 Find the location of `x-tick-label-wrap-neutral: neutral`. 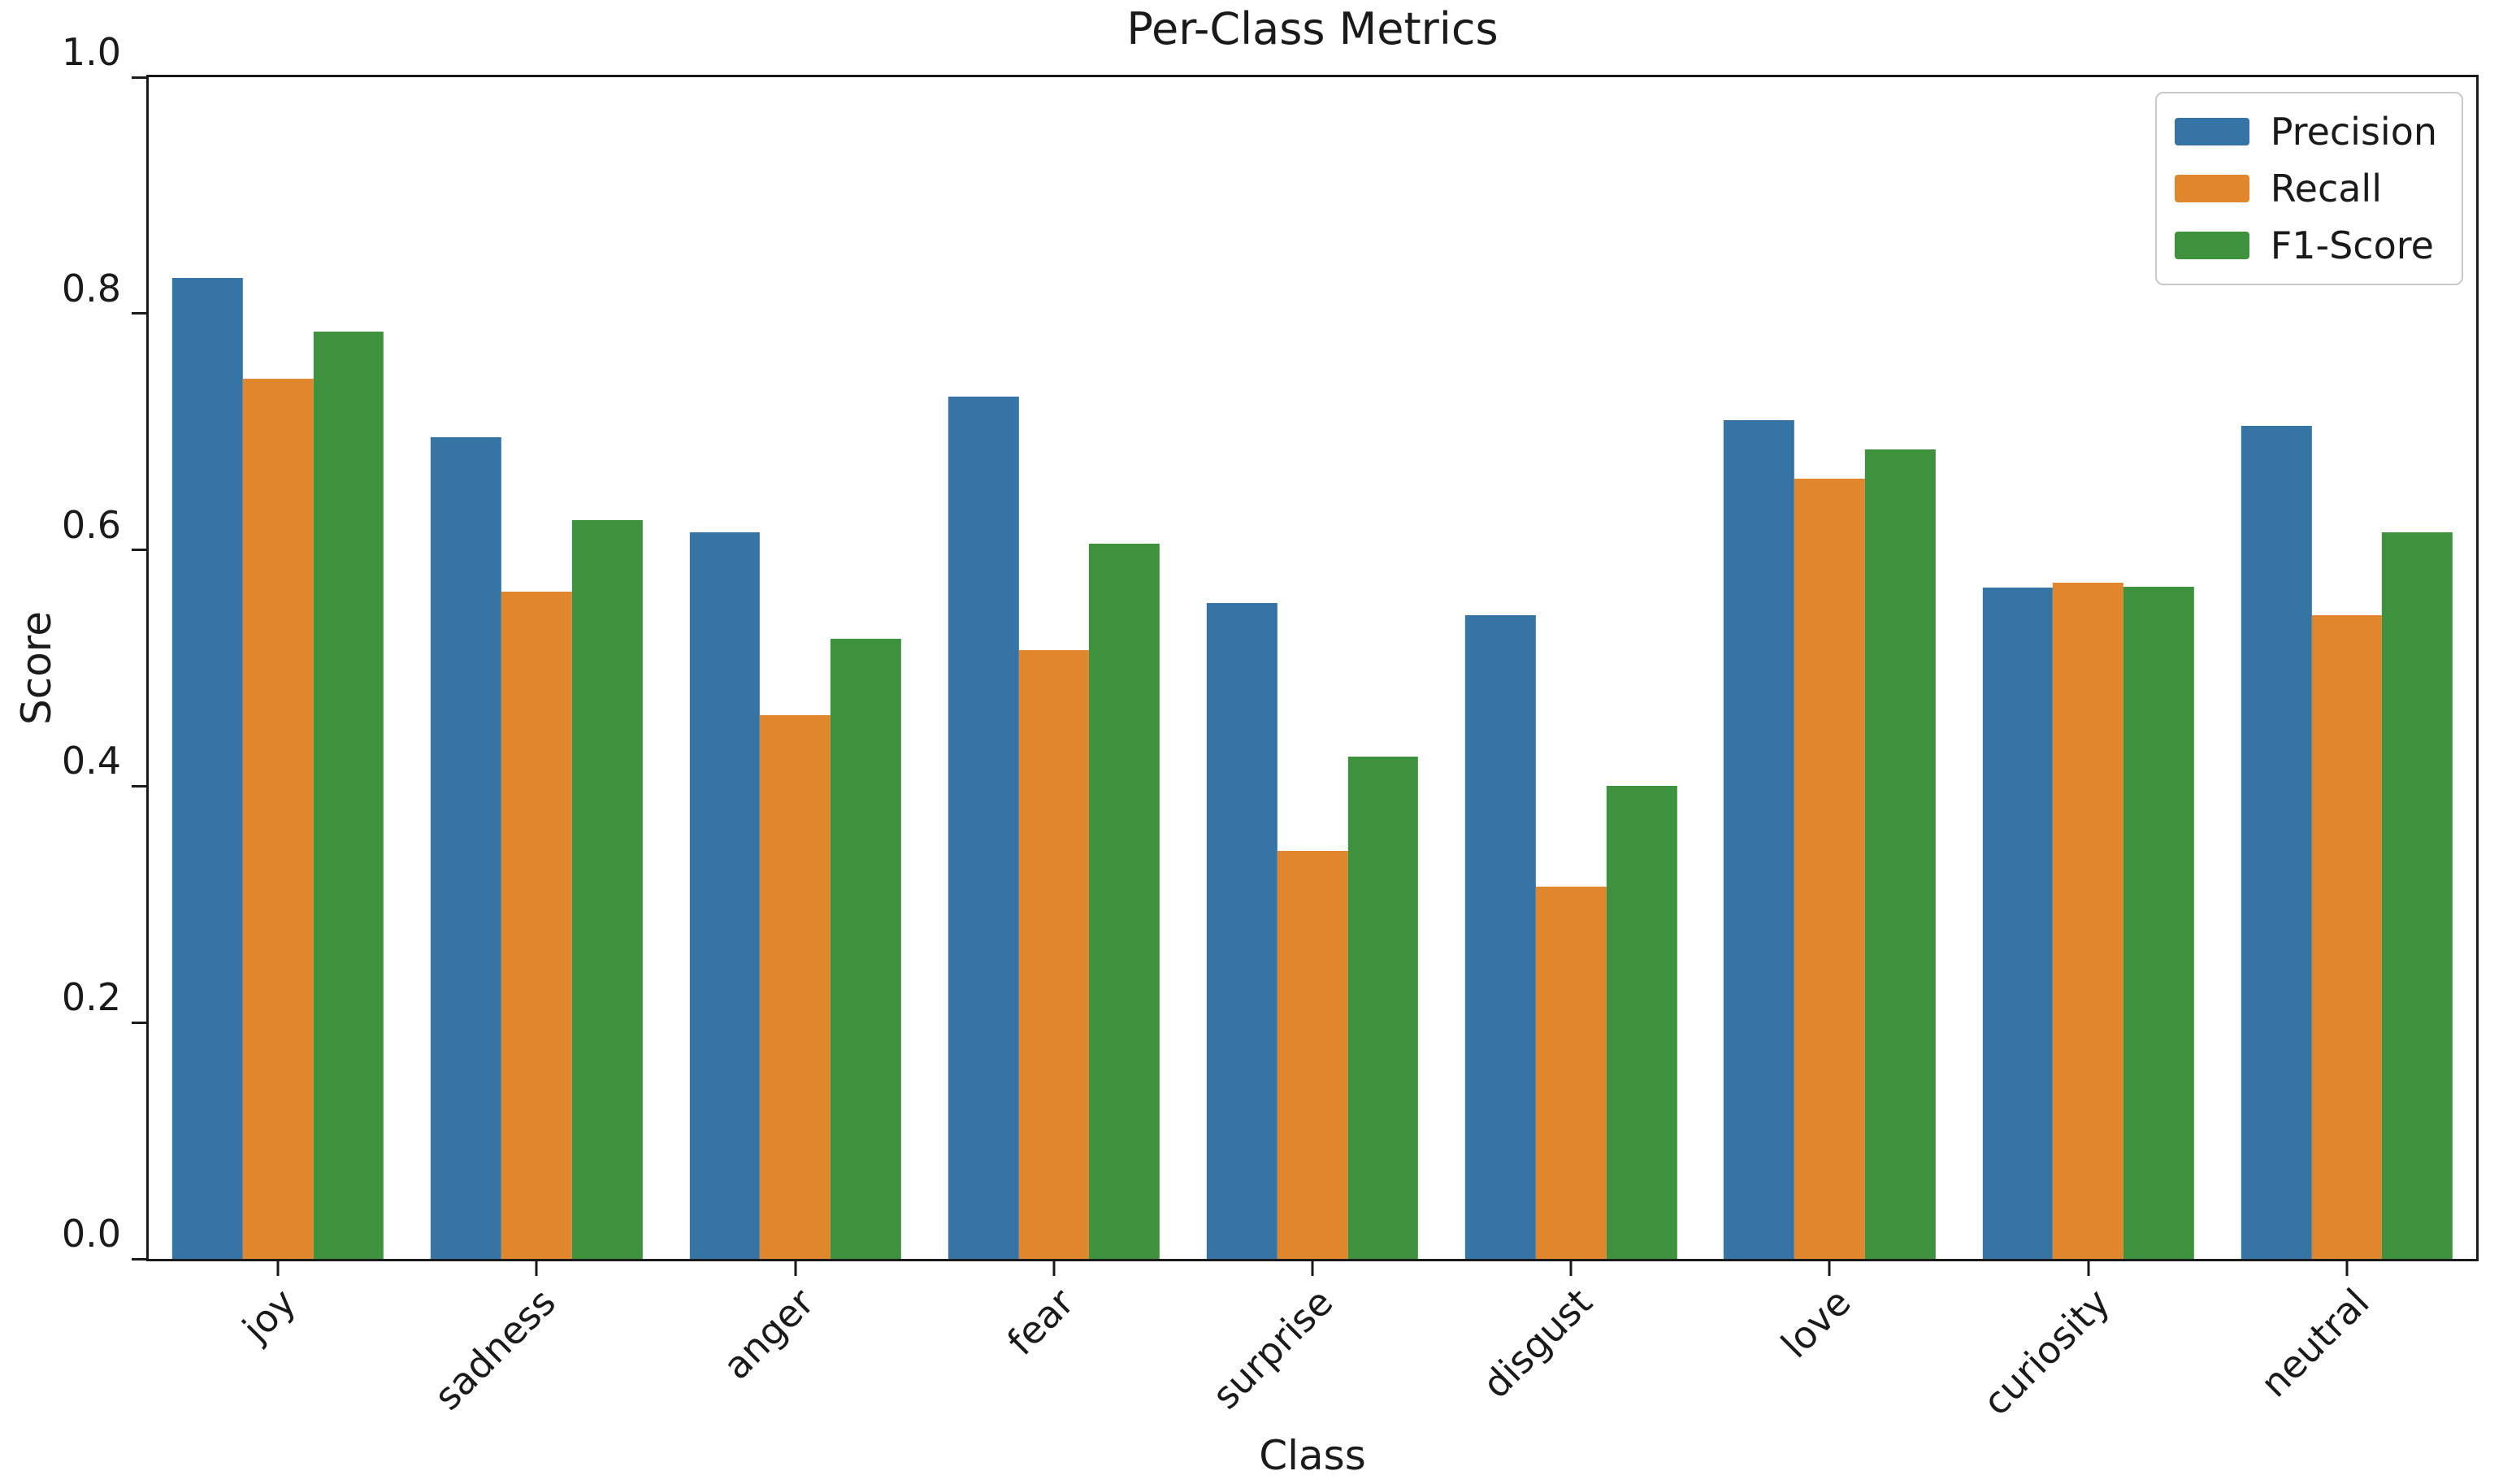

x-tick-label-wrap-neutral: neutral is located at coordinates (2295, 1343).